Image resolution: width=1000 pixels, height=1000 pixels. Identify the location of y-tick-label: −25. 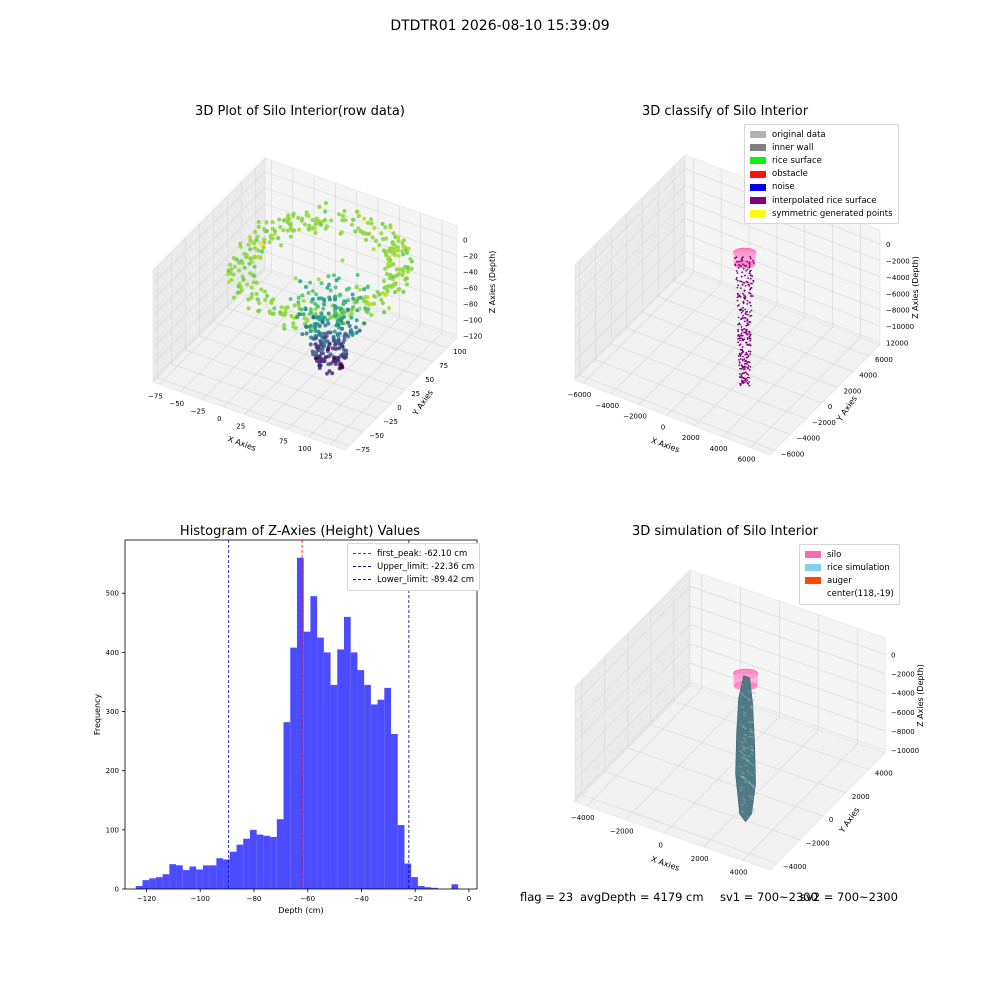
(390, 422).